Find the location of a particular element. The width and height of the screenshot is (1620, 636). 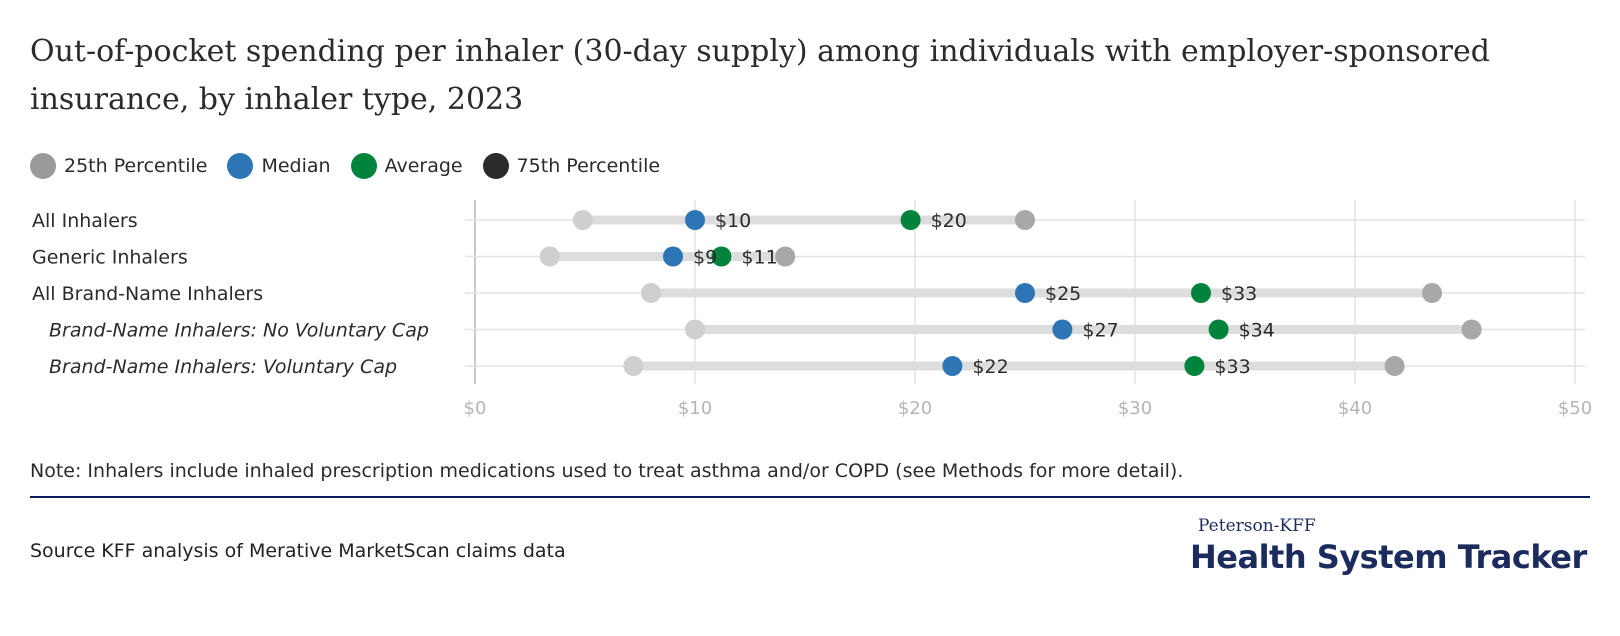

x-tick-label: $10 is located at coordinates (695, 408).